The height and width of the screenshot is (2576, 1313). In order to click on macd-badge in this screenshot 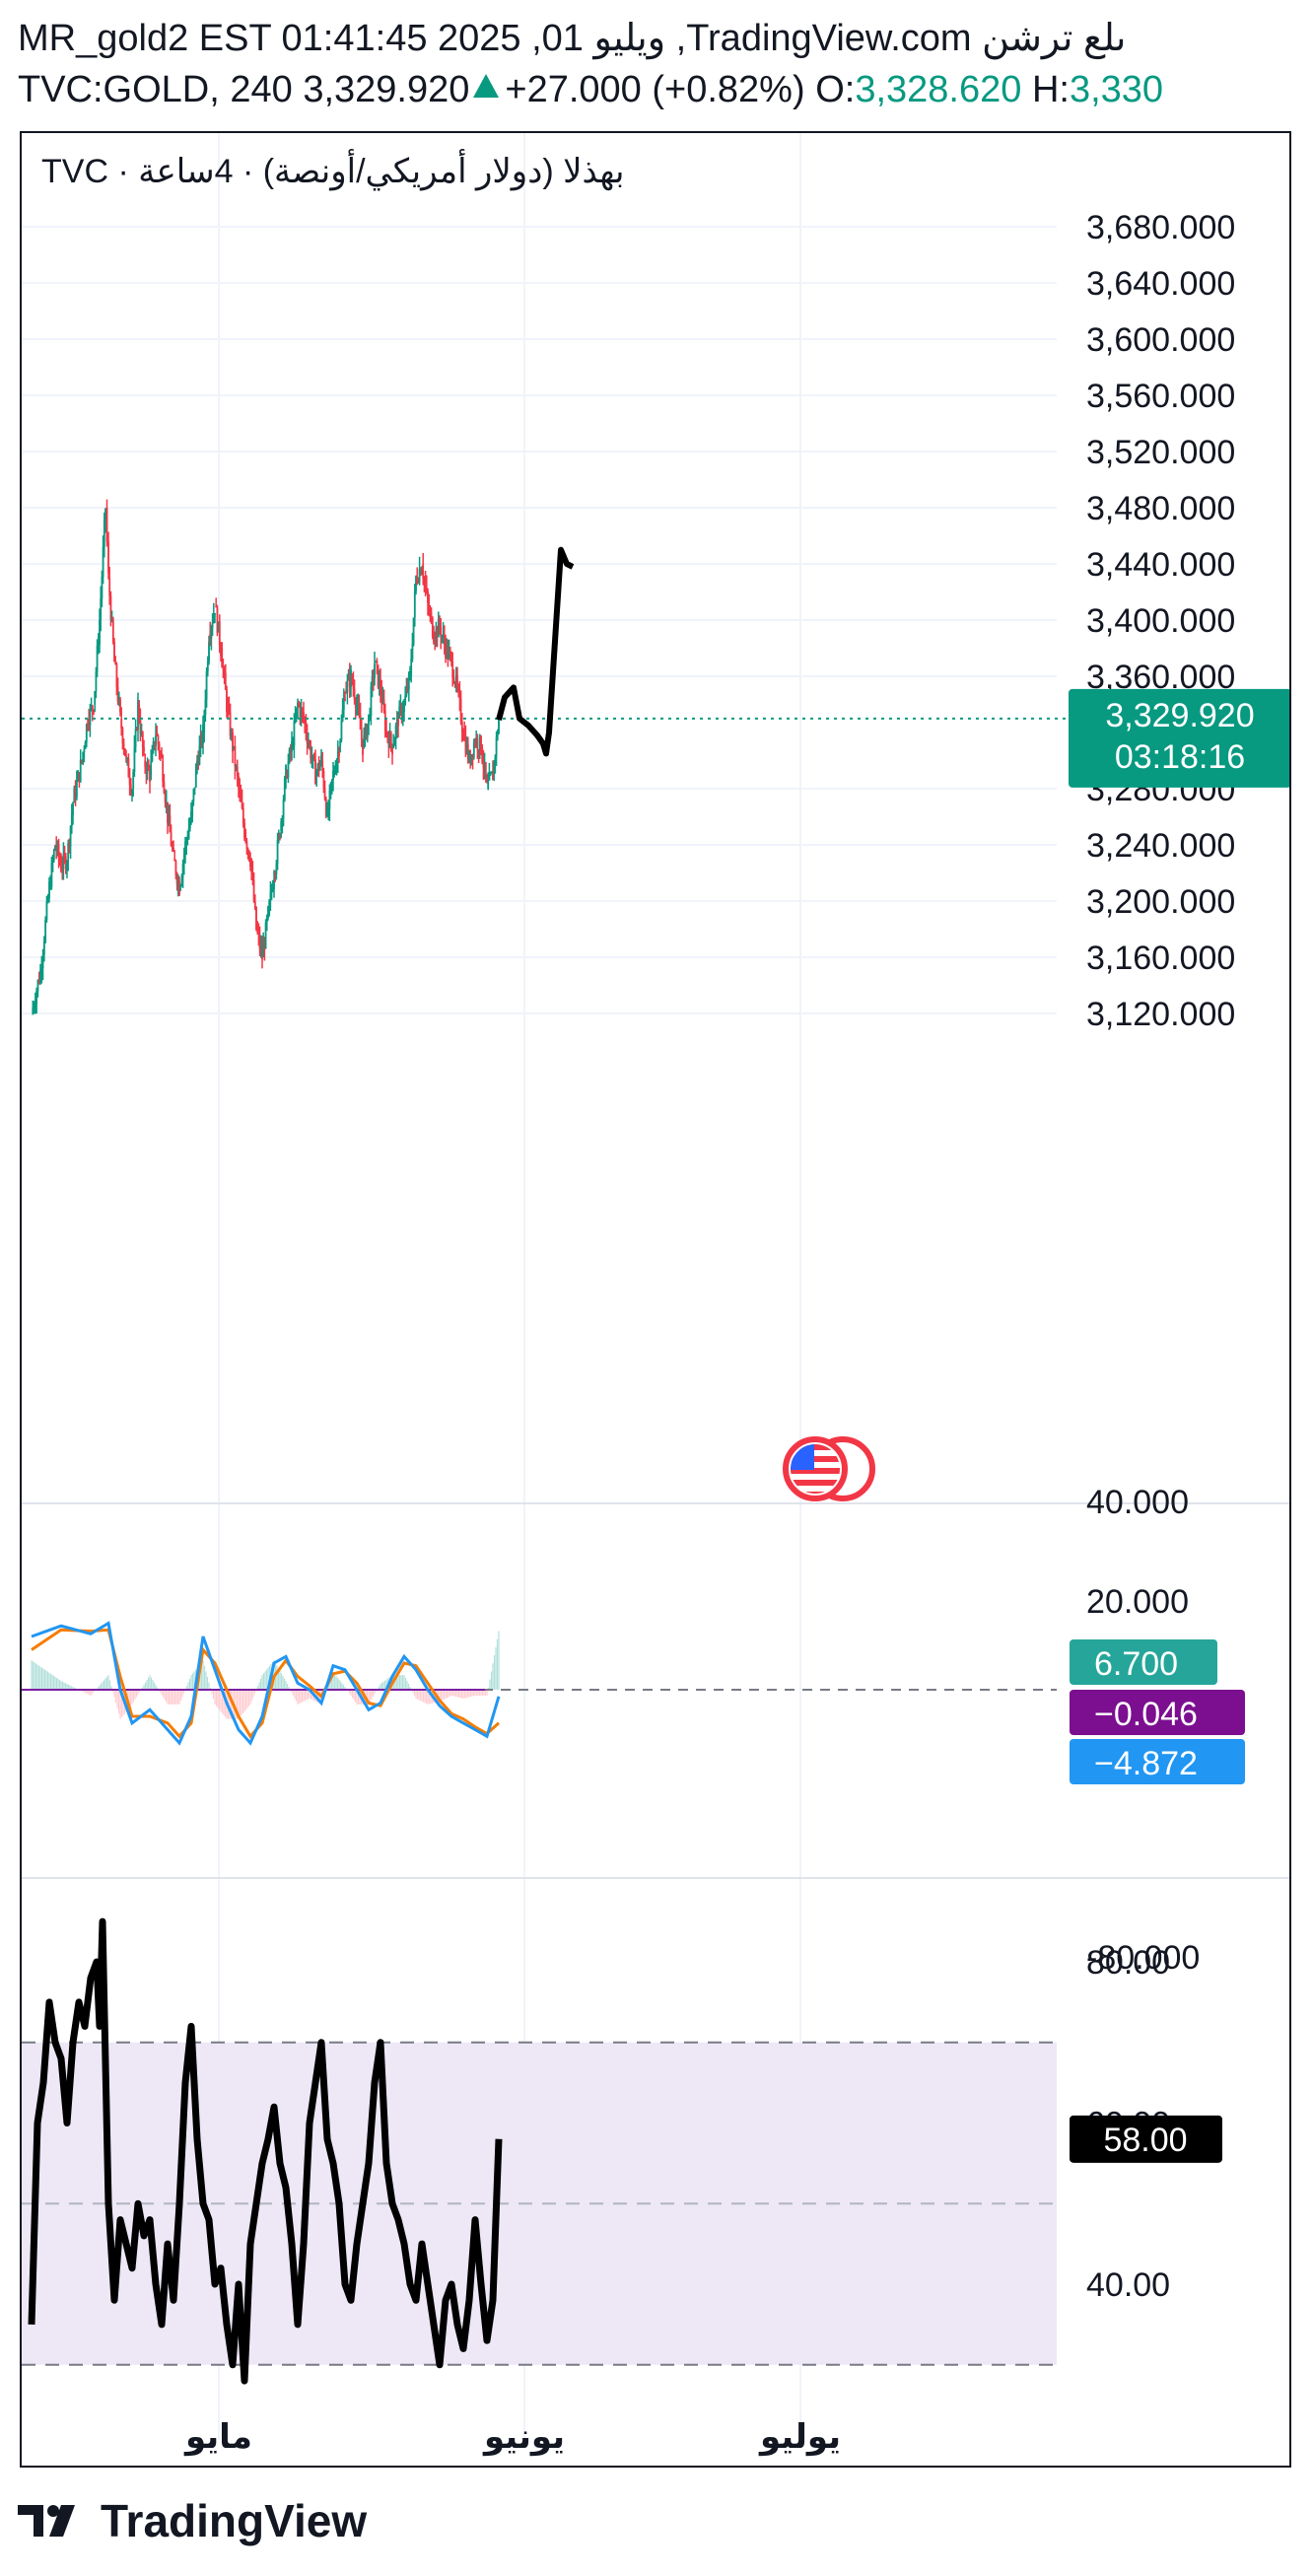, I will do `click(1157, 1713)`.